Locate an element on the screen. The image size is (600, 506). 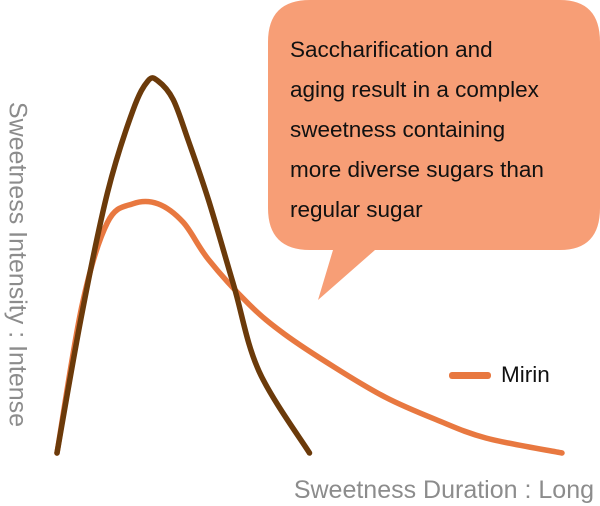
annotation-line: more diverse sugars than is located at coordinates (417, 169).